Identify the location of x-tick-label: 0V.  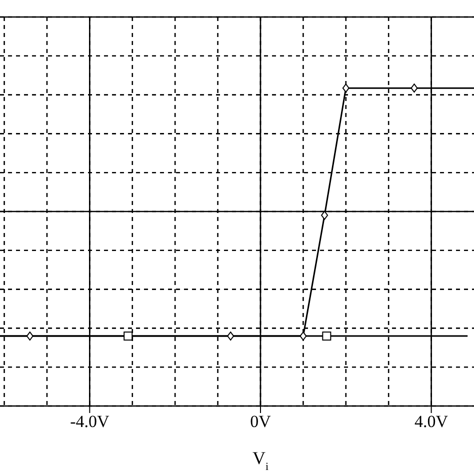
(261, 422).